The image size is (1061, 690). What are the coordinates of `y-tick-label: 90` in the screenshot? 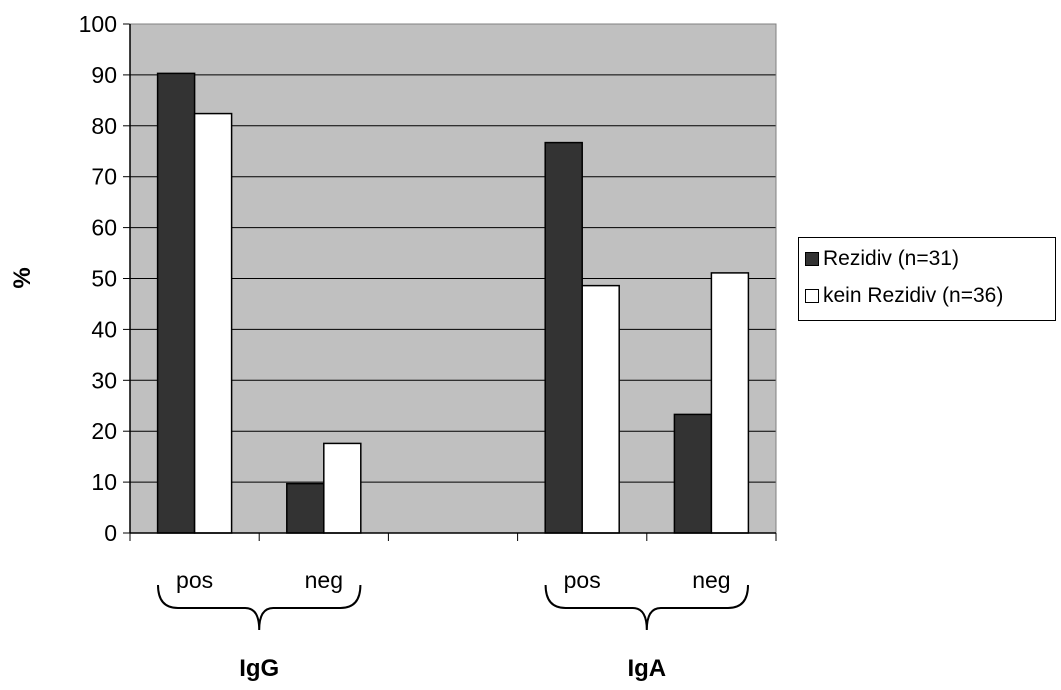 It's located at (104, 75).